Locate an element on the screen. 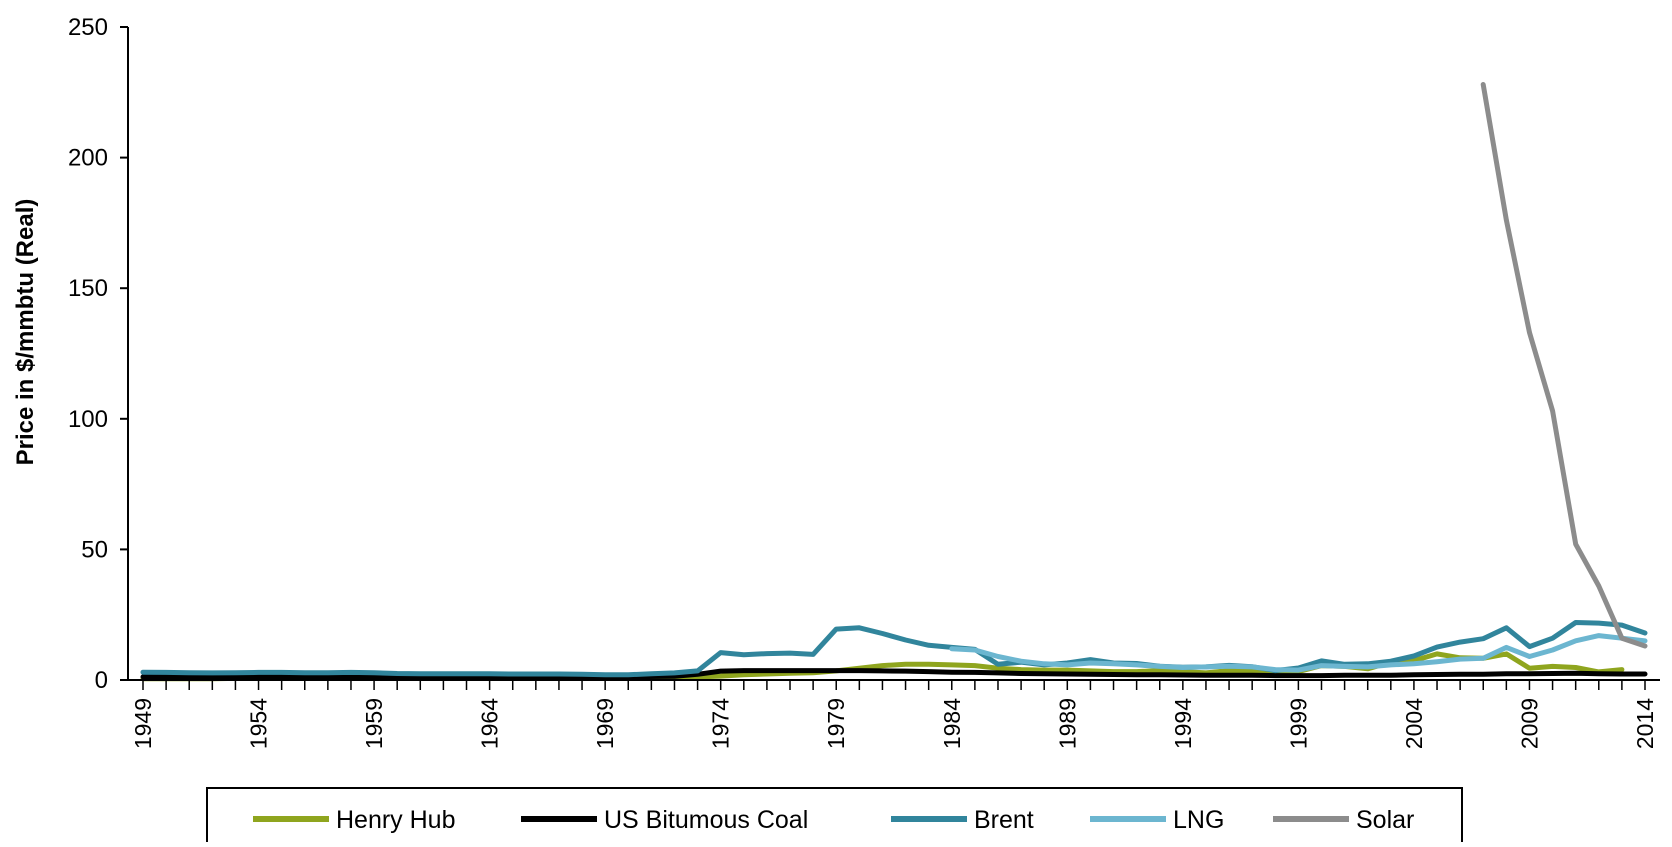  series-line-us-bitumous-coal is located at coordinates (894, 674).